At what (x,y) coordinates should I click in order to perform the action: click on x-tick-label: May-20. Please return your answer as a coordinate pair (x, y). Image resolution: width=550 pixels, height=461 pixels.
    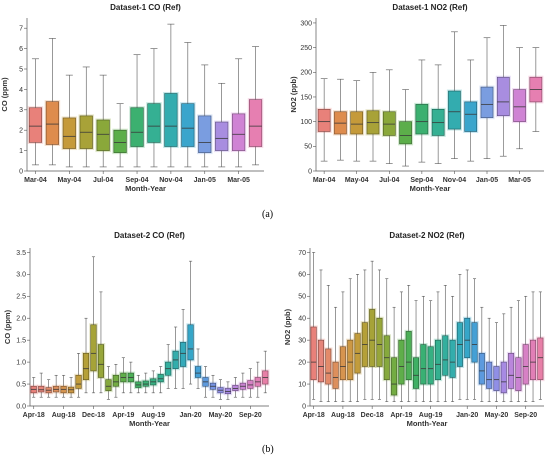
    Looking at the image, I should click on (221, 415).